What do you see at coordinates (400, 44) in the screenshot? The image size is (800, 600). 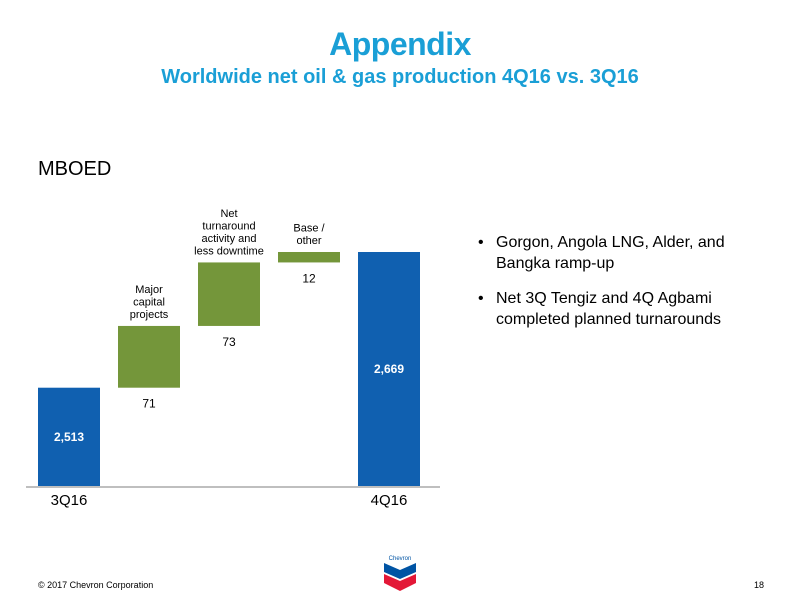 I see `page-title: Appendix` at bounding box center [400, 44].